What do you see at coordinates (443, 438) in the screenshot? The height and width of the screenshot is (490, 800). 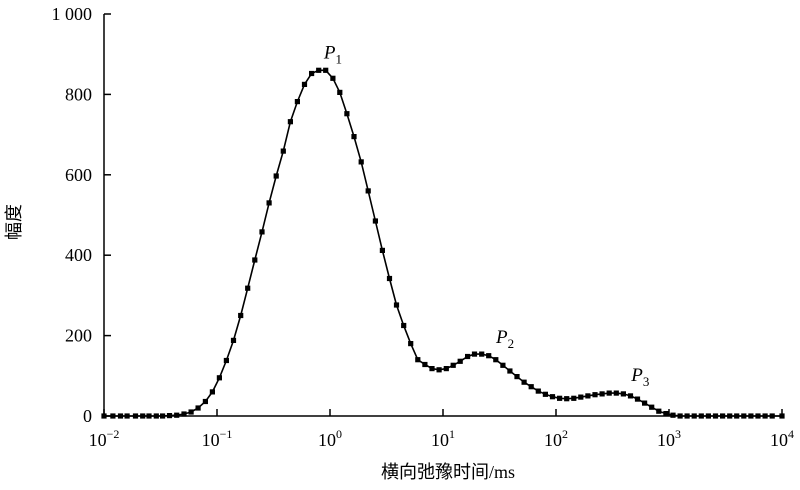 I see `x-tick-label: 10¹` at bounding box center [443, 438].